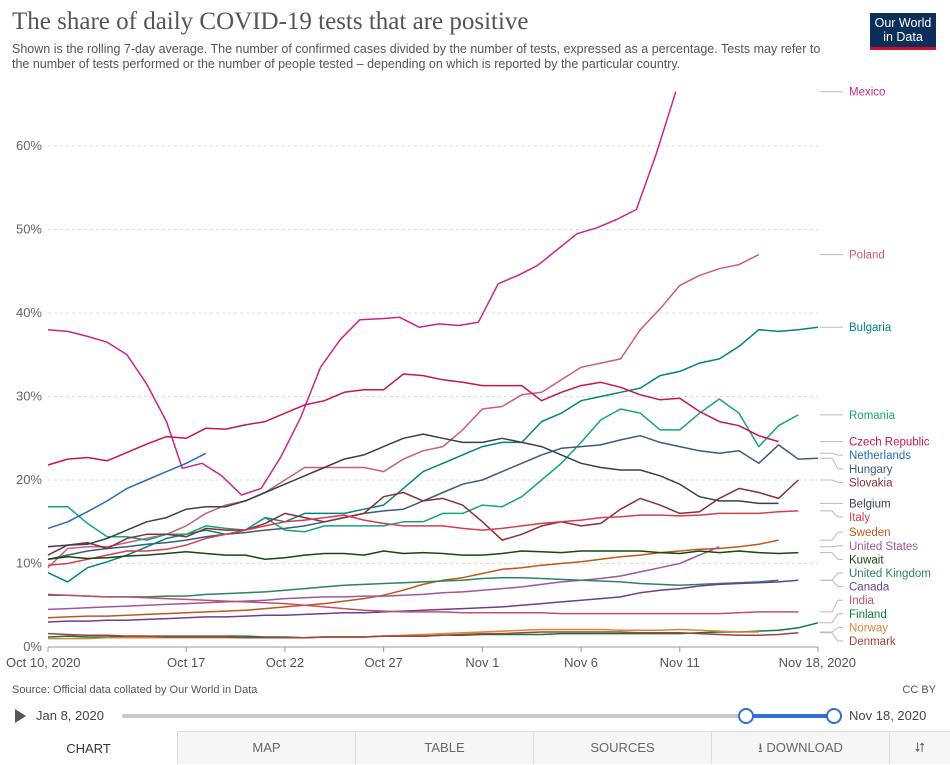  What do you see at coordinates (871, 483) in the screenshot?
I see `legend-label-slovakia: Slovakia` at bounding box center [871, 483].